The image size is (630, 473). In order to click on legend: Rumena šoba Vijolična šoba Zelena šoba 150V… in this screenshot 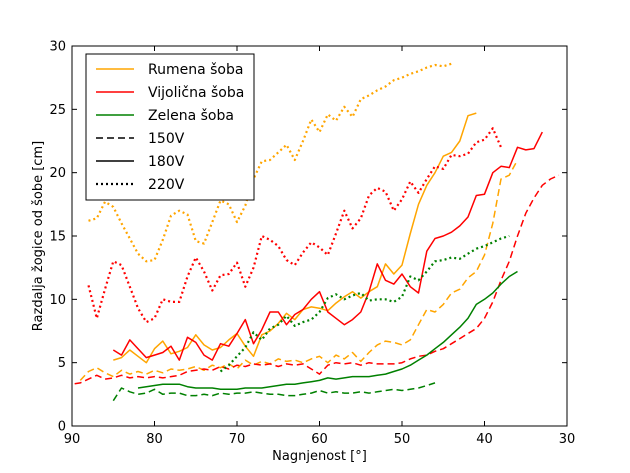, I will do `click(170, 127)`.